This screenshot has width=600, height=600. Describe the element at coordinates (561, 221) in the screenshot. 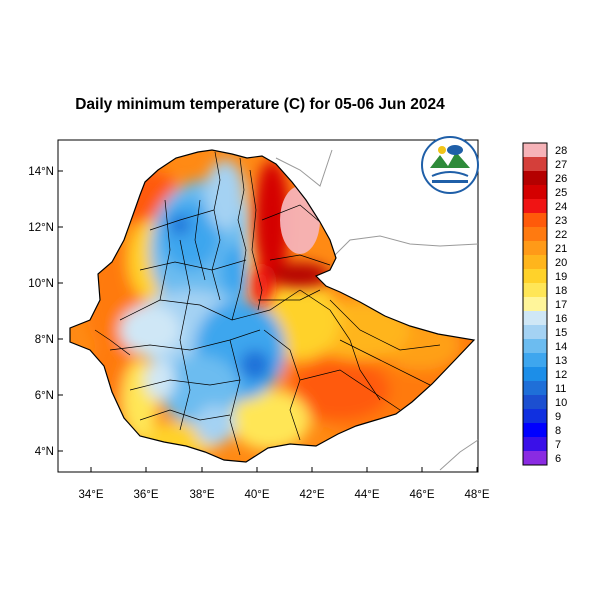

I see `colorbar-label: 23` at that location.